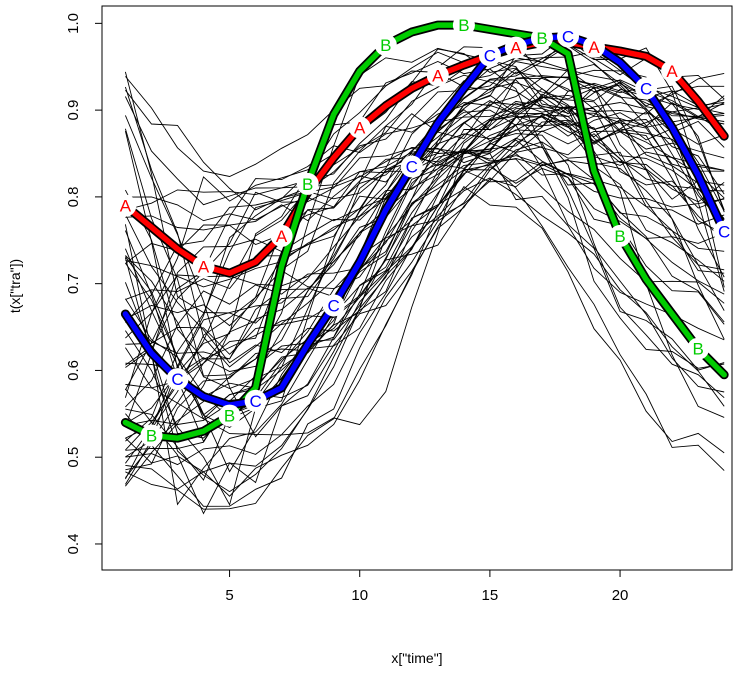 This screenshot has height=673, width=733. Describe the element at coordinates (73, 283) in the screenshot. I see `y-tick-label: 0.7` at that location.